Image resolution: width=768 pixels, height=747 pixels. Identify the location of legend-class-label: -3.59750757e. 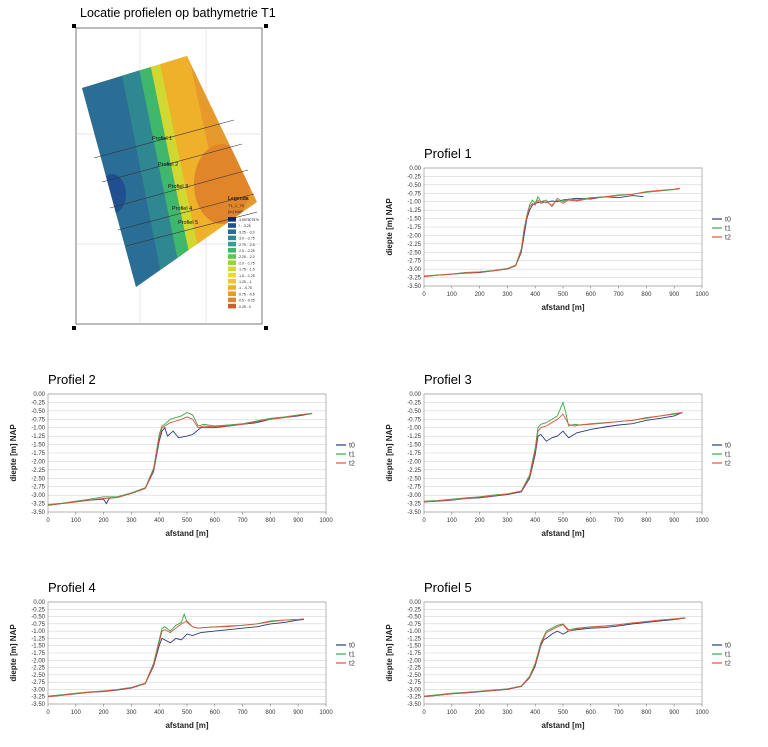
(248, 220).